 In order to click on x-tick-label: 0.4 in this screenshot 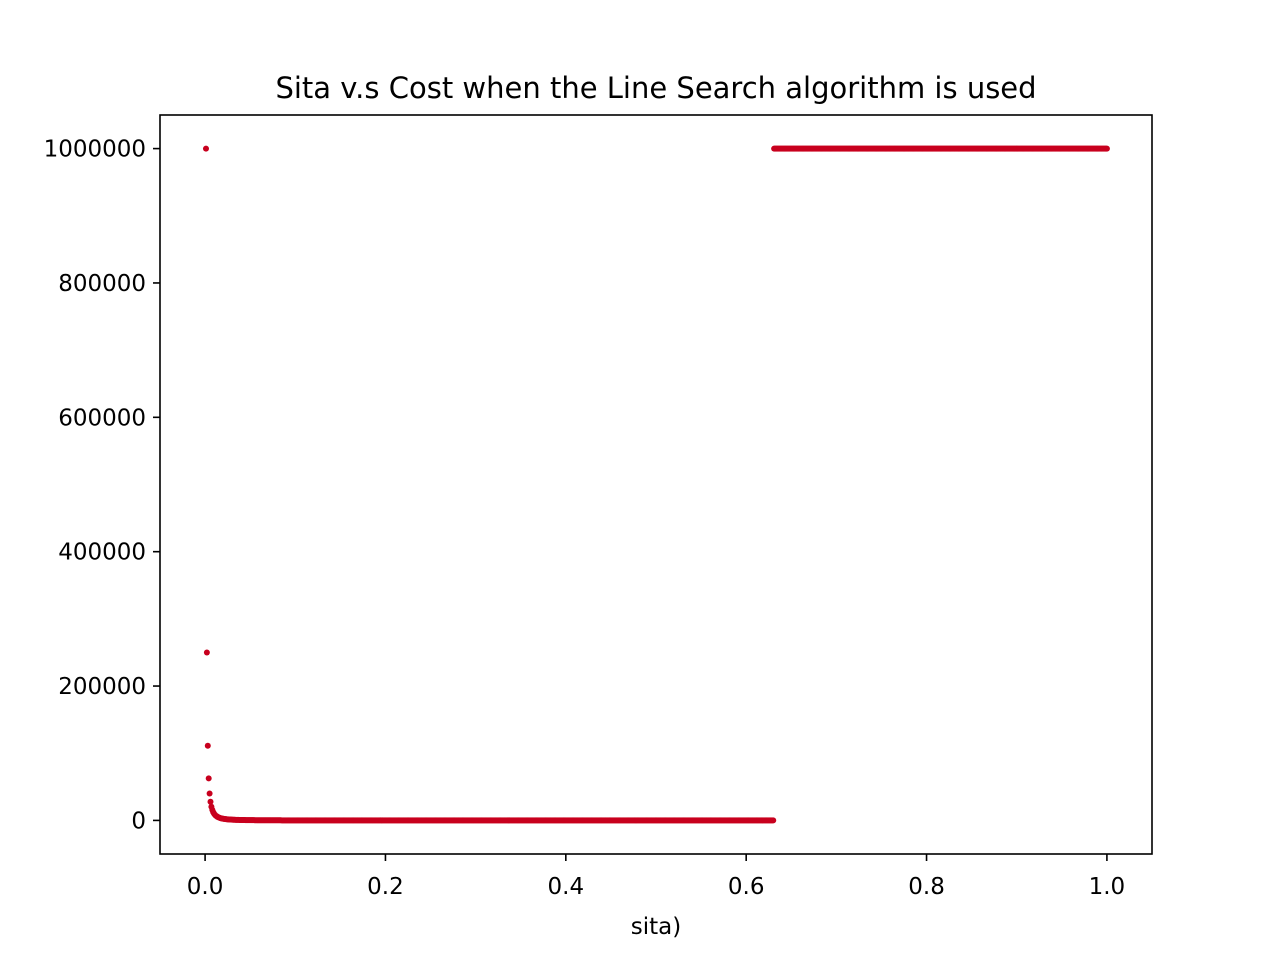, I will do `click(566, 887)`.